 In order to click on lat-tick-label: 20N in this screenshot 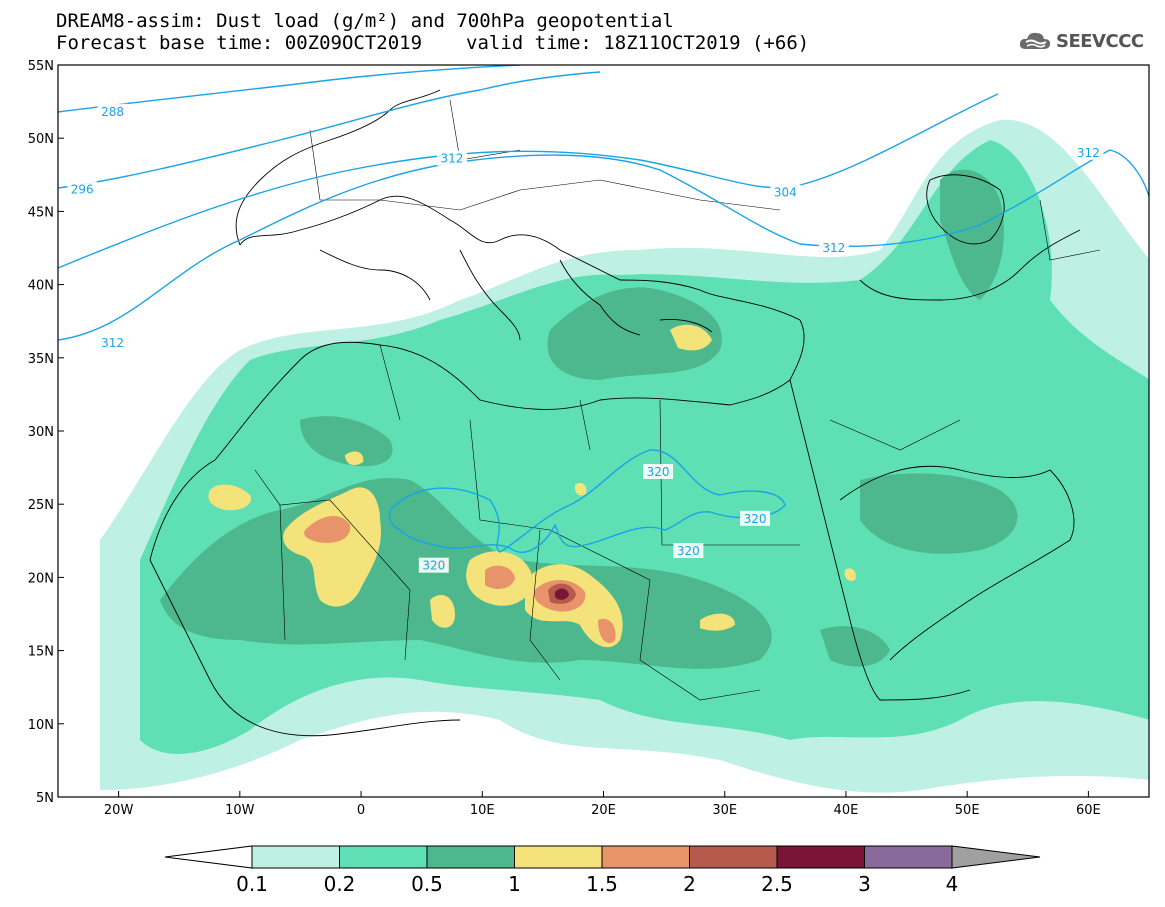, I will do `click(41, 578)`.